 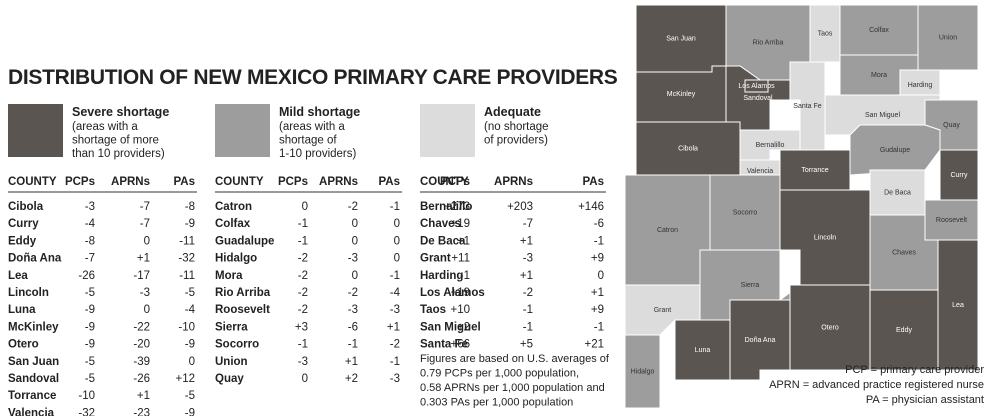 What do you see at coordinates (319, 112) in the screenshot?
I see `legend-label: Mild shortage` at bounding box center [319, 112].